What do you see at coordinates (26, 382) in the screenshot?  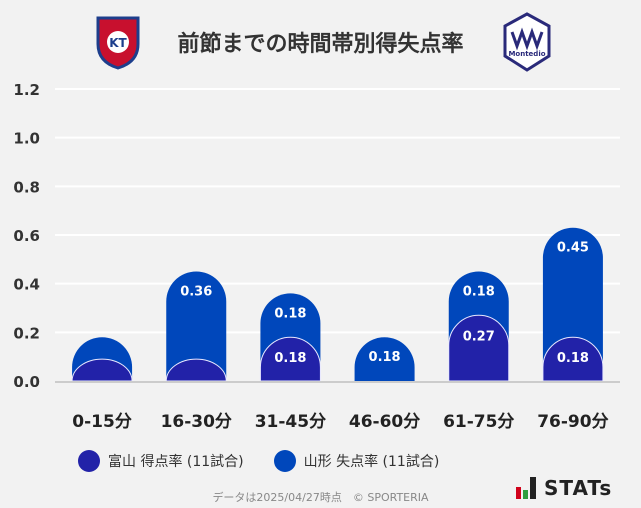 I see `y-tick-label: 0.0` at bounding box center [26, 382].